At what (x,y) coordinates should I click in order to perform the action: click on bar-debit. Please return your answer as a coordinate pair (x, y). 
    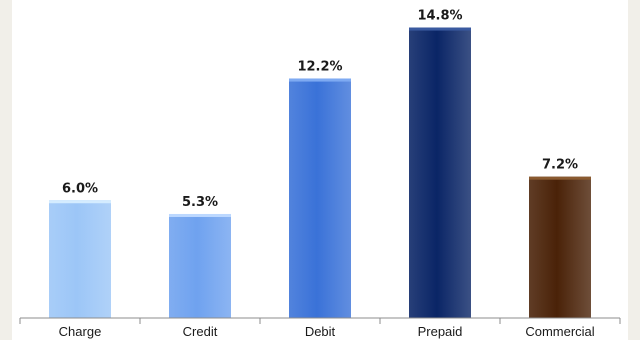
    Looking at the image, I should click on (320, 198).